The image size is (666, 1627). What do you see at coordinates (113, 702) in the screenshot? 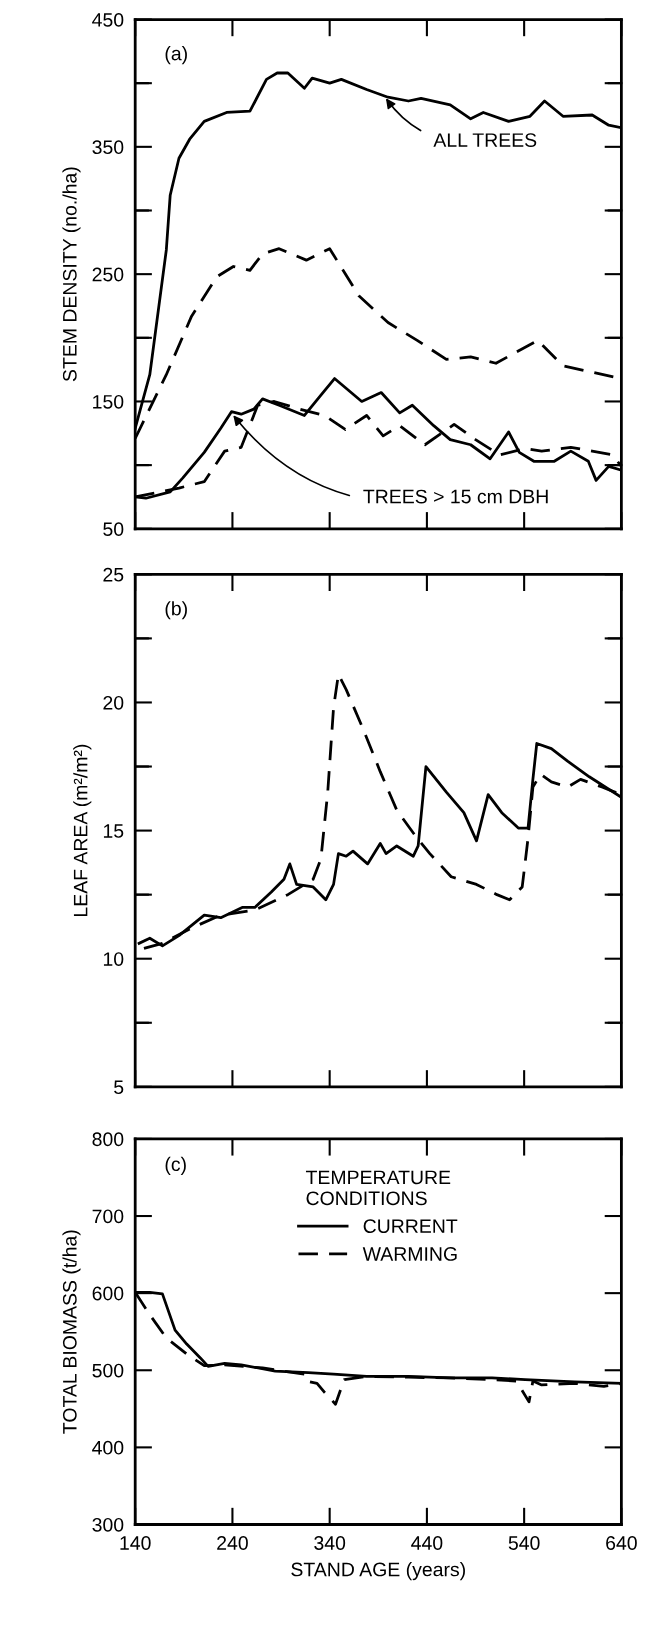
I see `y-tick-label: 20` at bounding box center [113, 702].